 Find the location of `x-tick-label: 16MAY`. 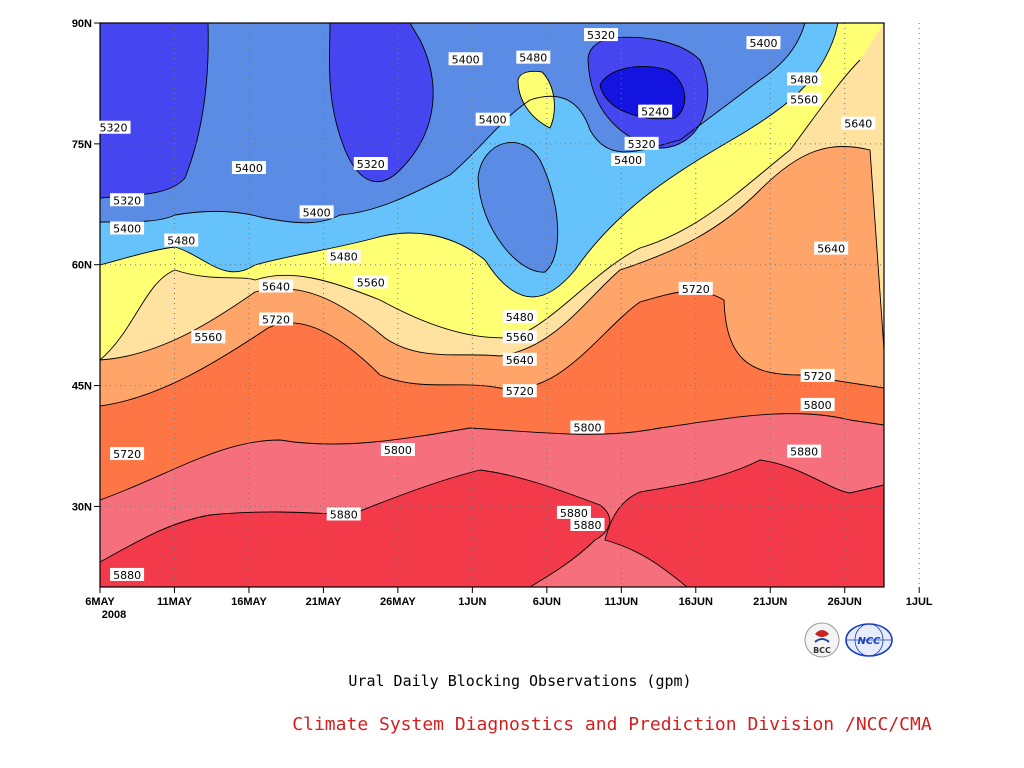

x-tick-label: 16MAY is located at coordinates (249, 602).